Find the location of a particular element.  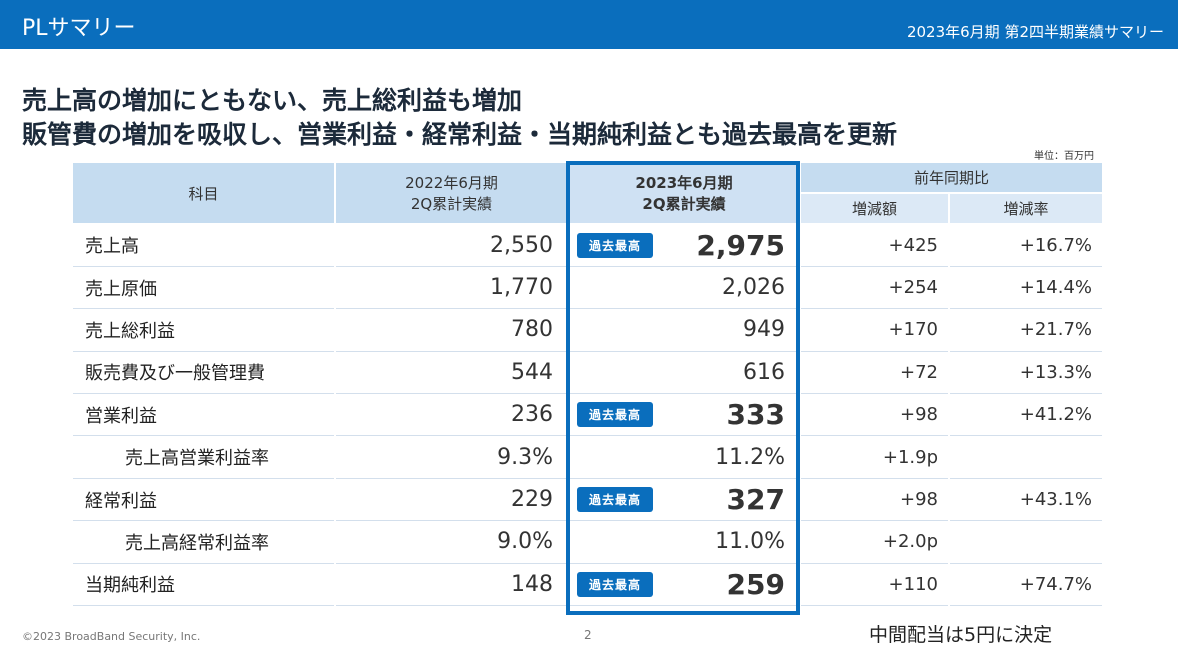

table-row: 営業利益 236 過去最高 333 +98 +41.2% is located at coordinates (589, 415).